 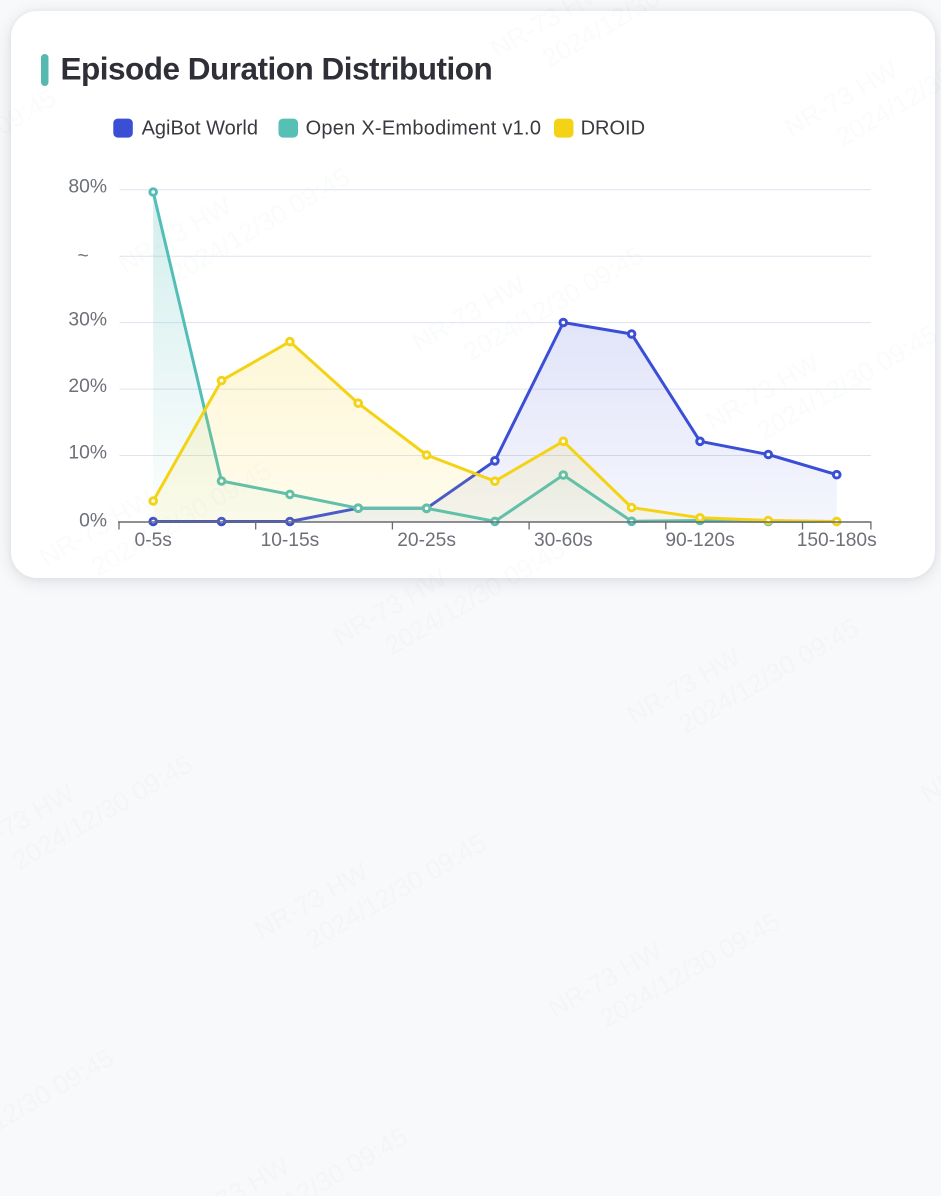 What do you see at coordinates (153, 540) in the screenshot?
I see `svg-text: 0-5s` at bounding box center [153, 540].